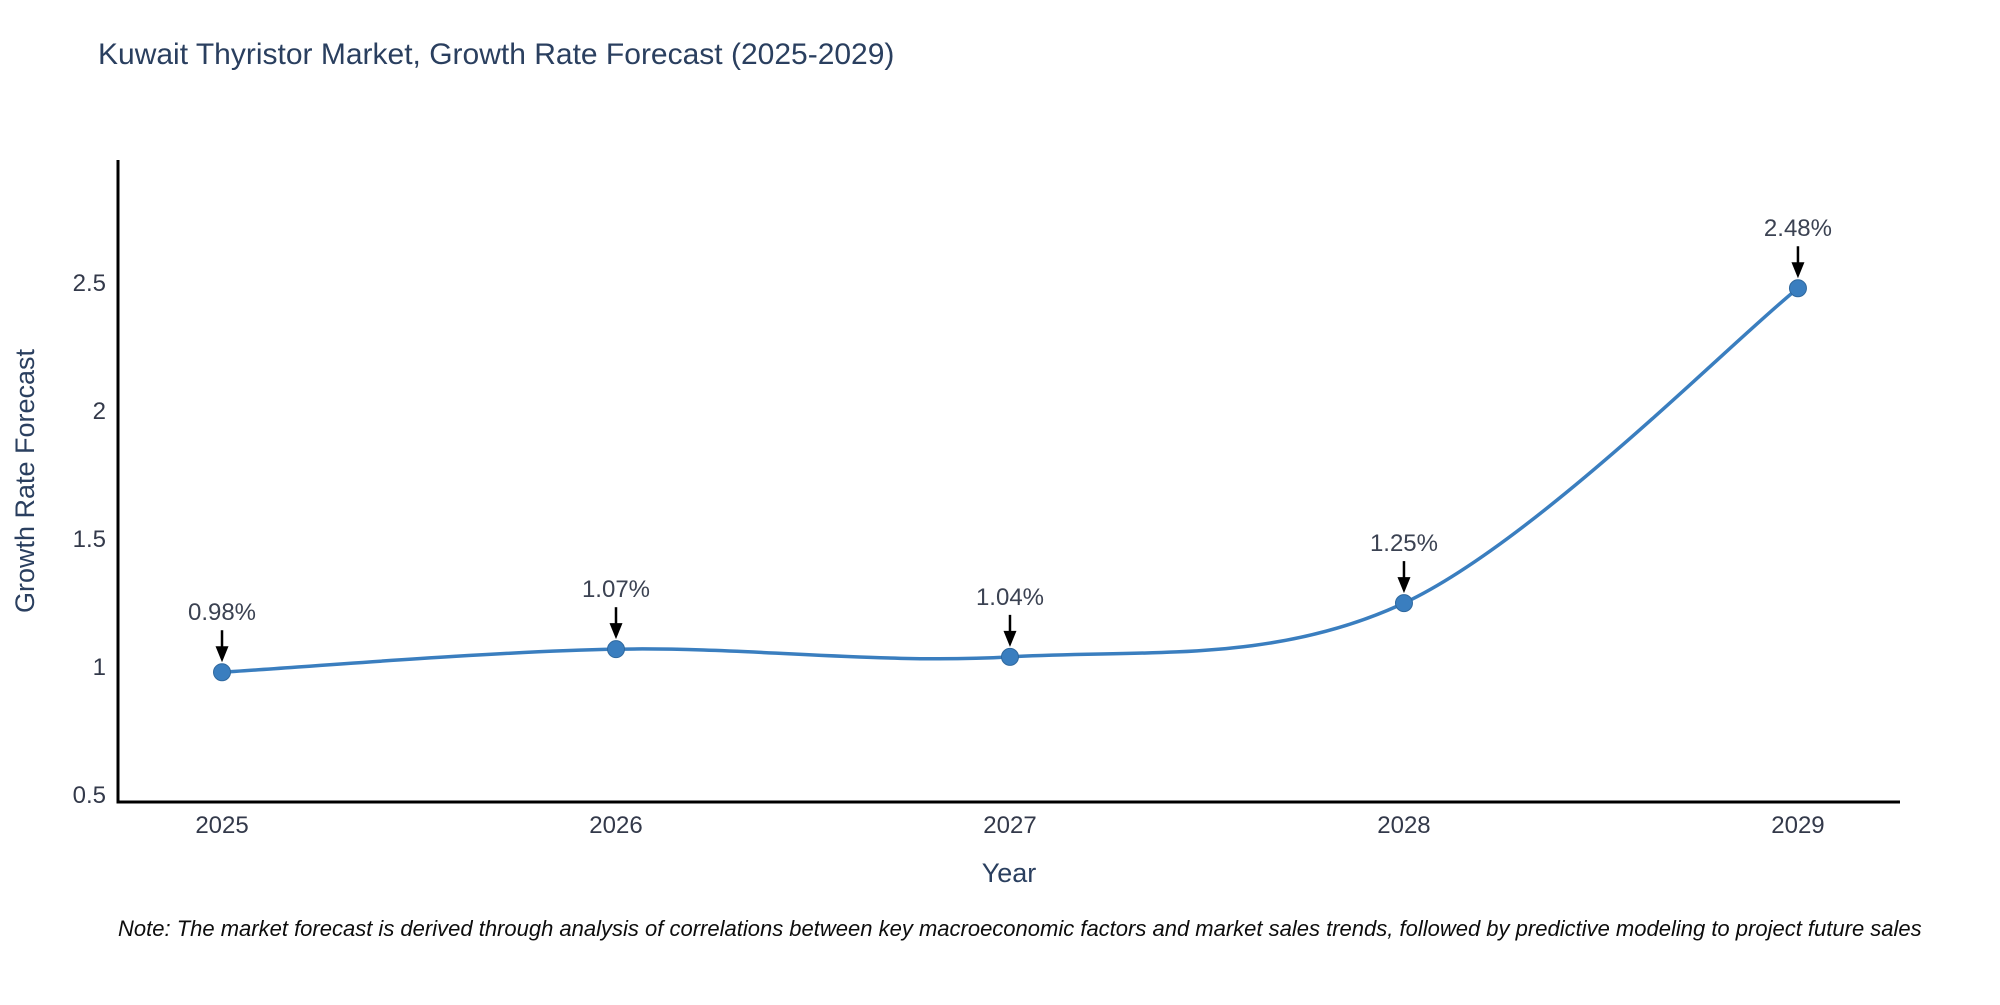  I want to click on data-point-label: 1.25%, so click(1404, 543).